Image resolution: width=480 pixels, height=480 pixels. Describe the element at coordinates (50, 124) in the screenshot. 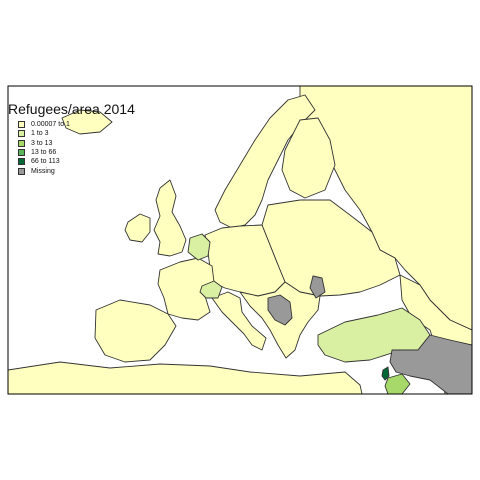

I see `legend-label: 0.00007 to 1` at that location.